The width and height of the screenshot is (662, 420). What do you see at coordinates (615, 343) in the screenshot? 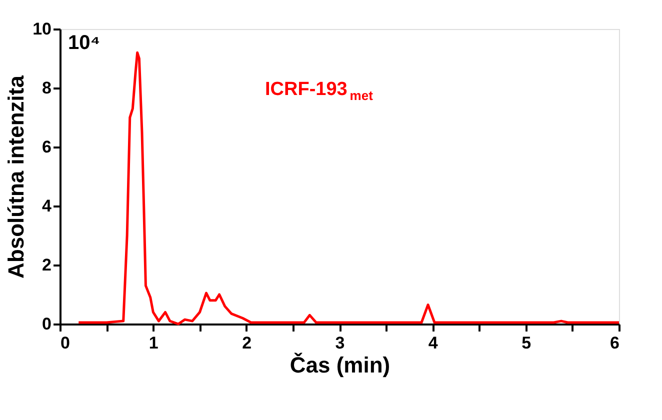
I see `x-tick-label: 6` at bounding box center [615, 343].